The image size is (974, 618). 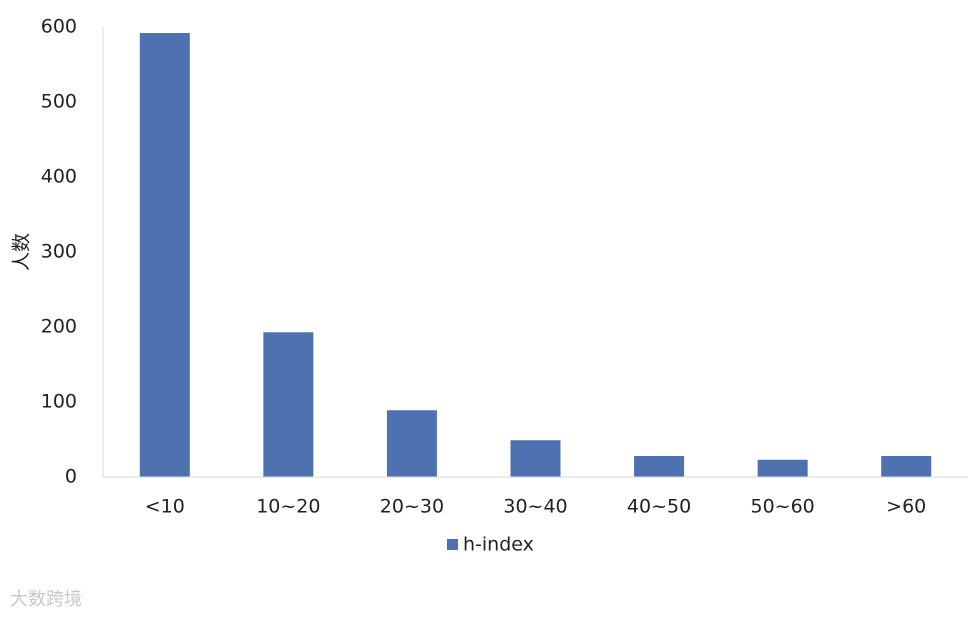 I want to click on x-tick-label: 20~30, so click(x=412, y=507).